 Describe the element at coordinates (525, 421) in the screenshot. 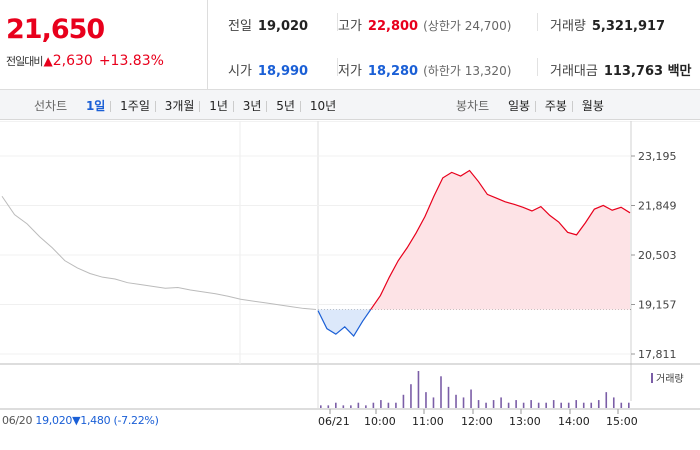

I see `x-tick-label: 13:00` at that location.